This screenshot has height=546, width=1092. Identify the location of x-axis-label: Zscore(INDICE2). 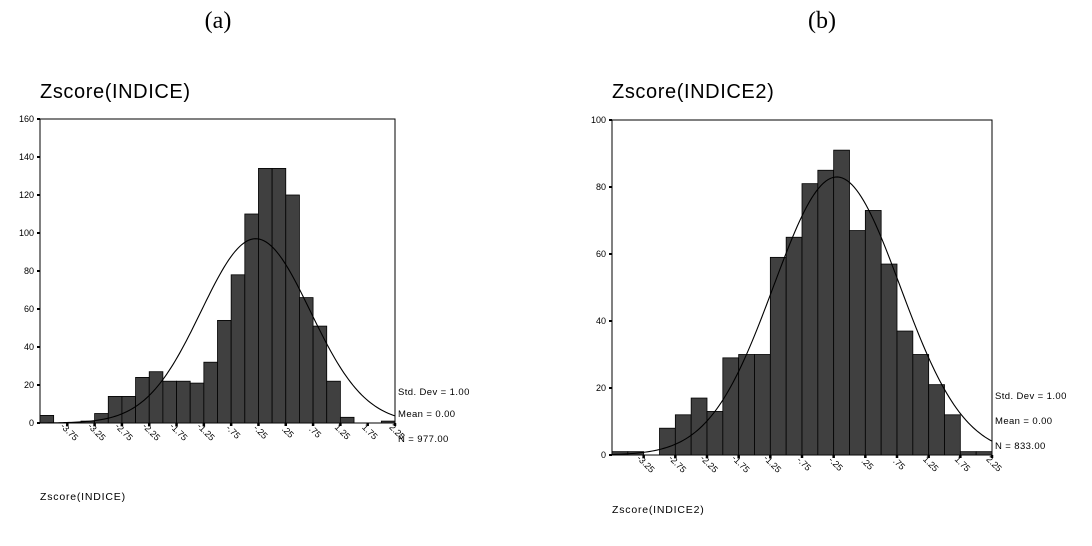
(658, 510).